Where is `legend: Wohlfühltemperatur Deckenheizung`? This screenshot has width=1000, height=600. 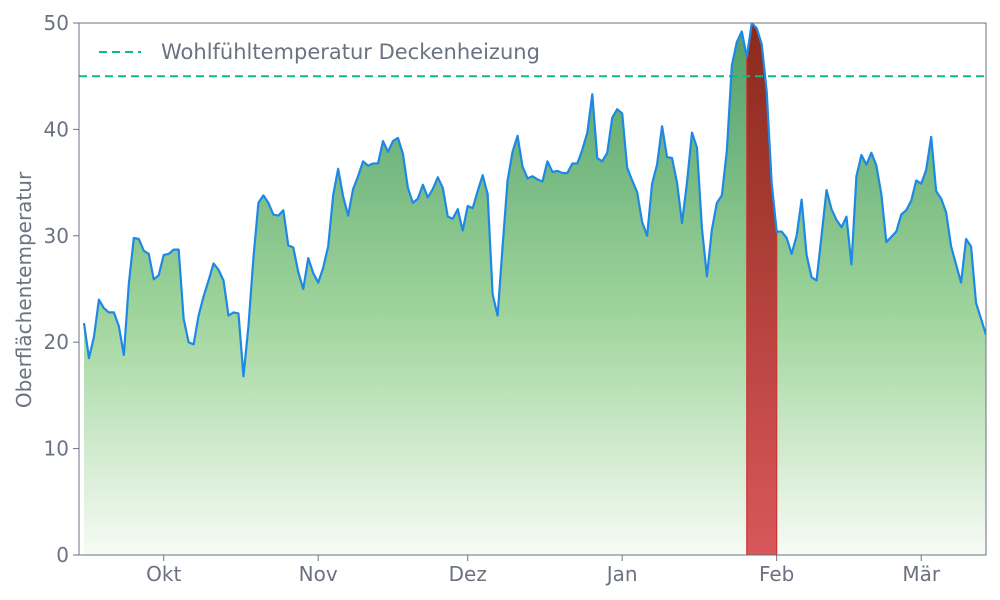
legend: Wohlfühltemperatur Deckenheizung is located at coordinates (319, 52).